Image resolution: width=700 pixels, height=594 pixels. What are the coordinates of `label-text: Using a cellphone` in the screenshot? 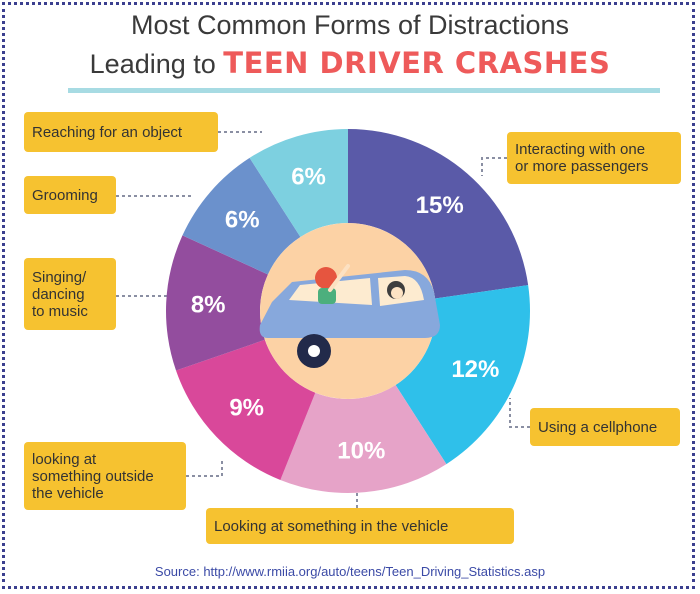 It's located at (598, 427).